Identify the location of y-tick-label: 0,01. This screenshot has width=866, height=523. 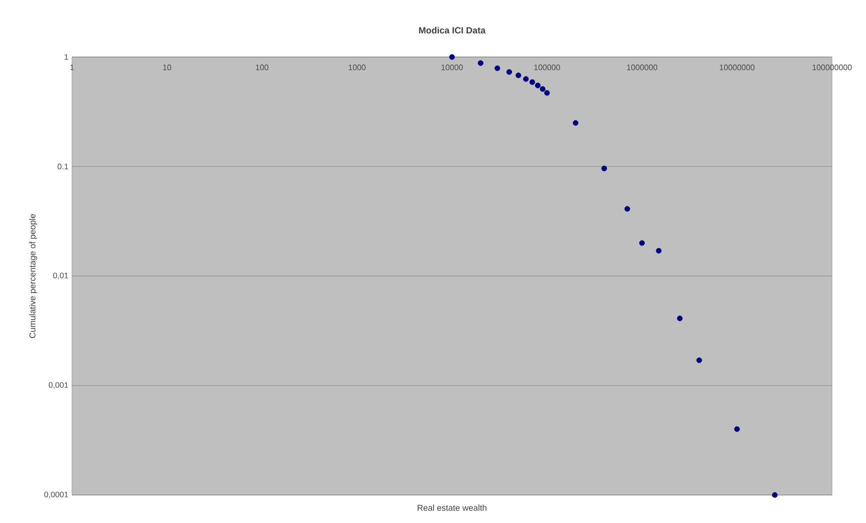
(60, 276).